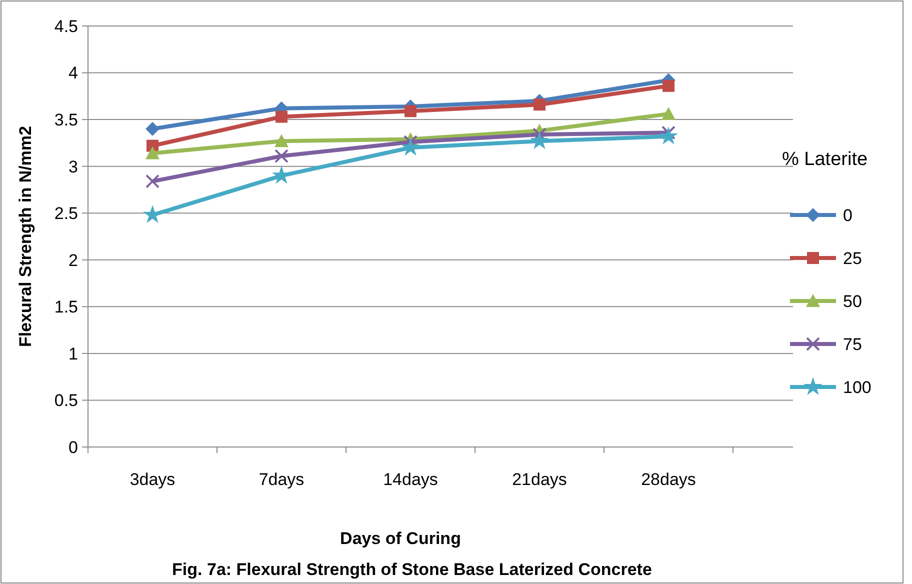  Describe the element at coordinates (400, 538) in the screenshot. I see `x-axis-title: Days of Curing` at that location.